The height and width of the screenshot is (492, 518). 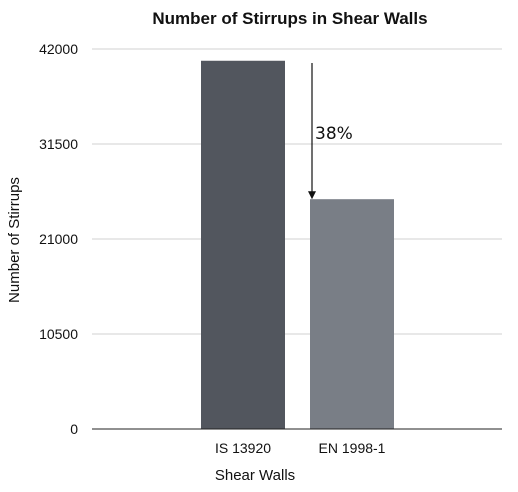 I want to click on y-tick-label: 0, so click(x=74, y=429).